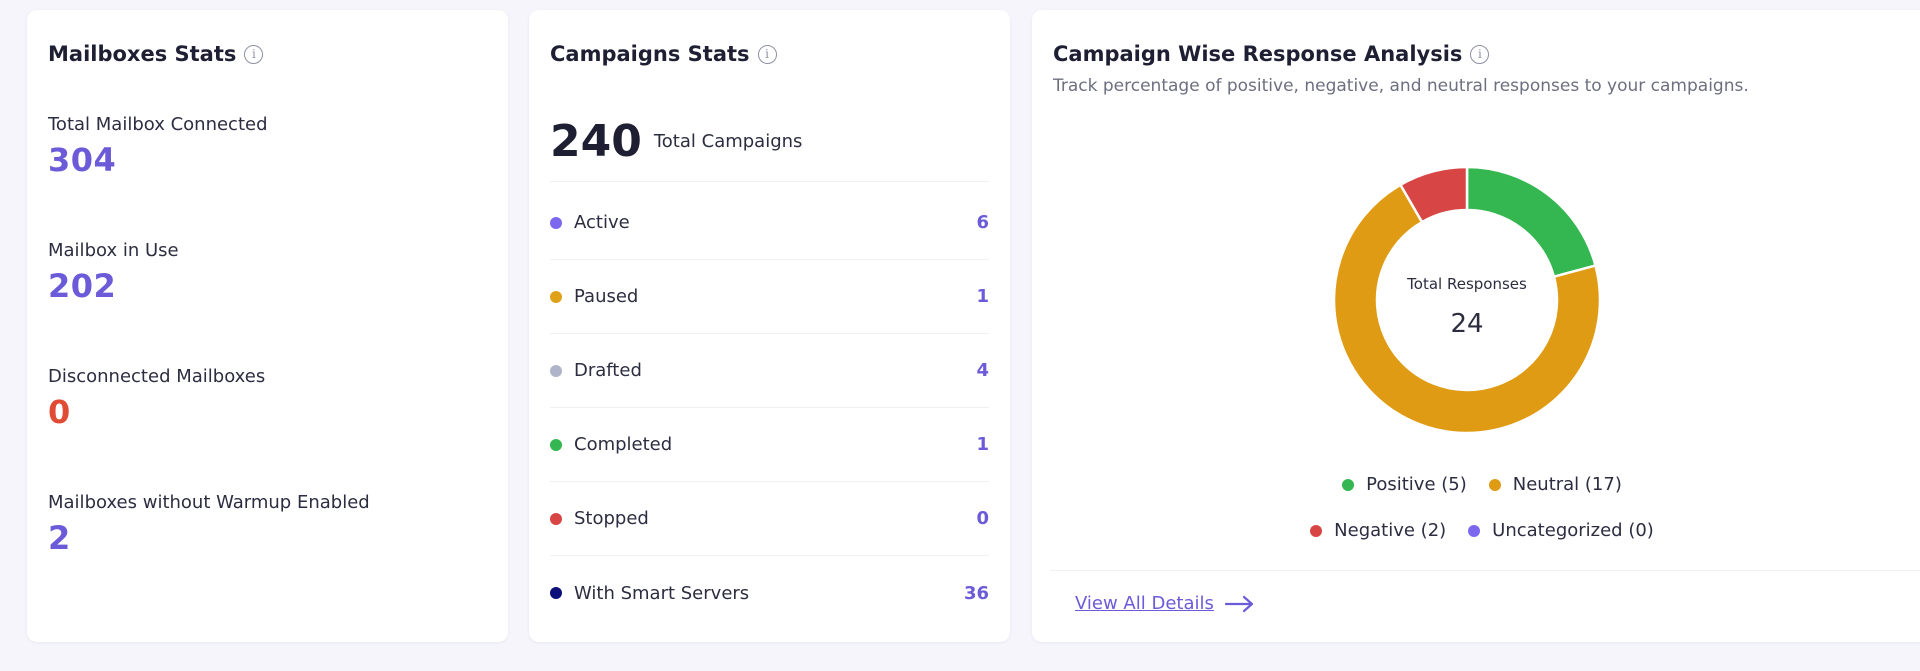 Image resolution: width=1920 pixels, height=671 pixels. Describe the element at coordinates (606, 296) in the screenshot. I see `status-label: Paused` at that location.